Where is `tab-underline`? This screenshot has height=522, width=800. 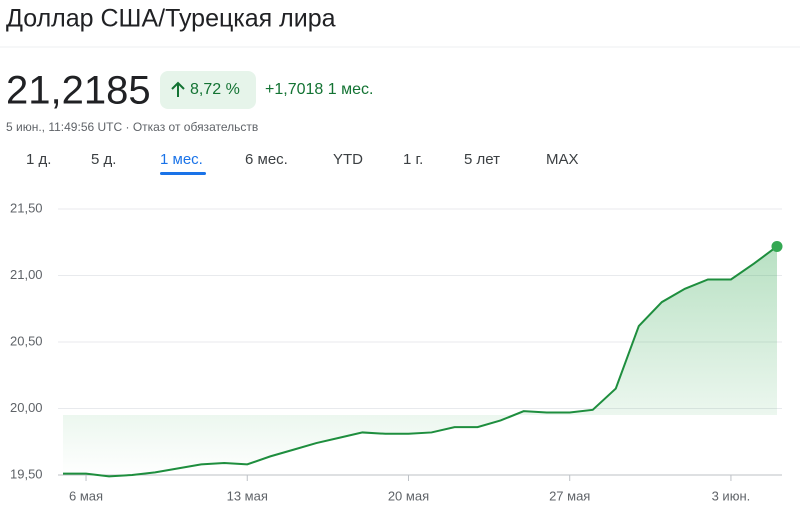 tab-underline is located at coordinates (183, 173).